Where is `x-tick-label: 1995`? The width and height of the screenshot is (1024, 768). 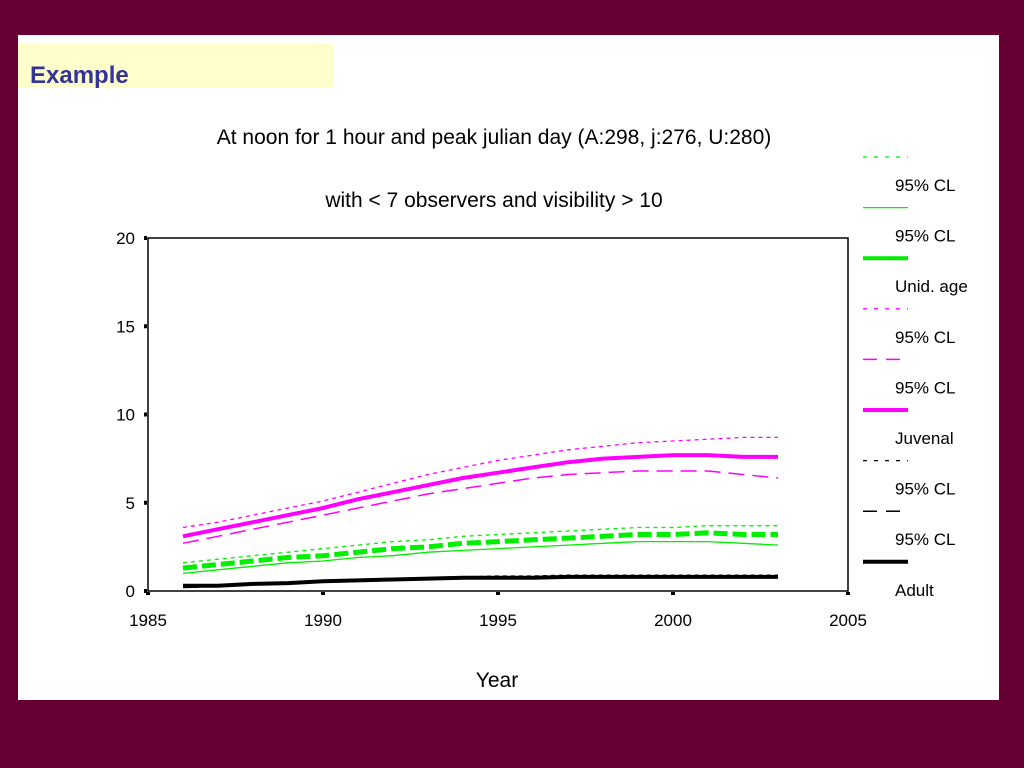
x-tick-label: 1995 is located at coordinates (498, 620).